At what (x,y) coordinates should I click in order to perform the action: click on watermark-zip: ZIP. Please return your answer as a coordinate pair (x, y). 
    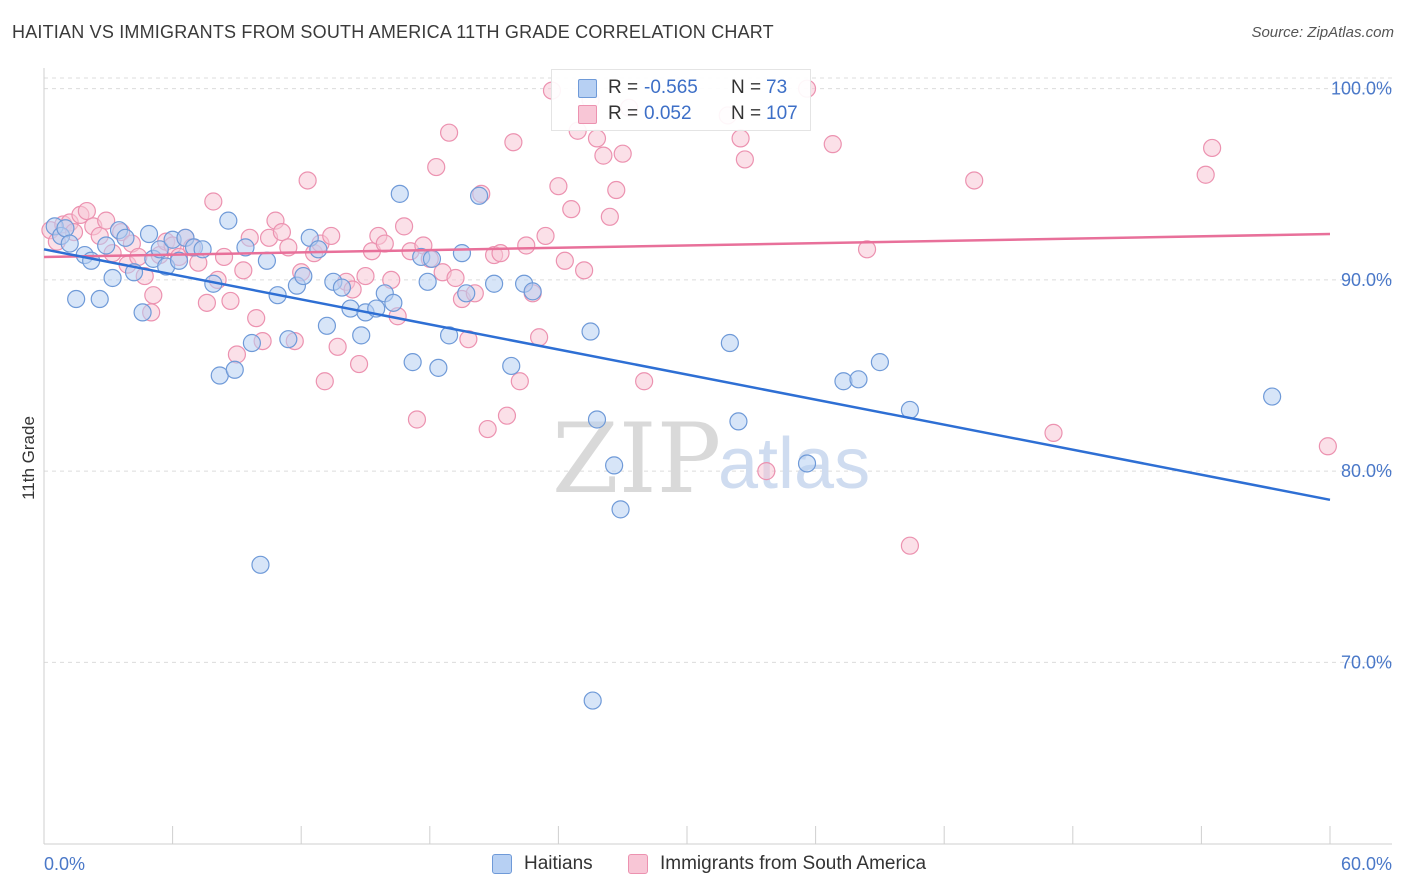
    Looking at the image, I should click on (636, 459).